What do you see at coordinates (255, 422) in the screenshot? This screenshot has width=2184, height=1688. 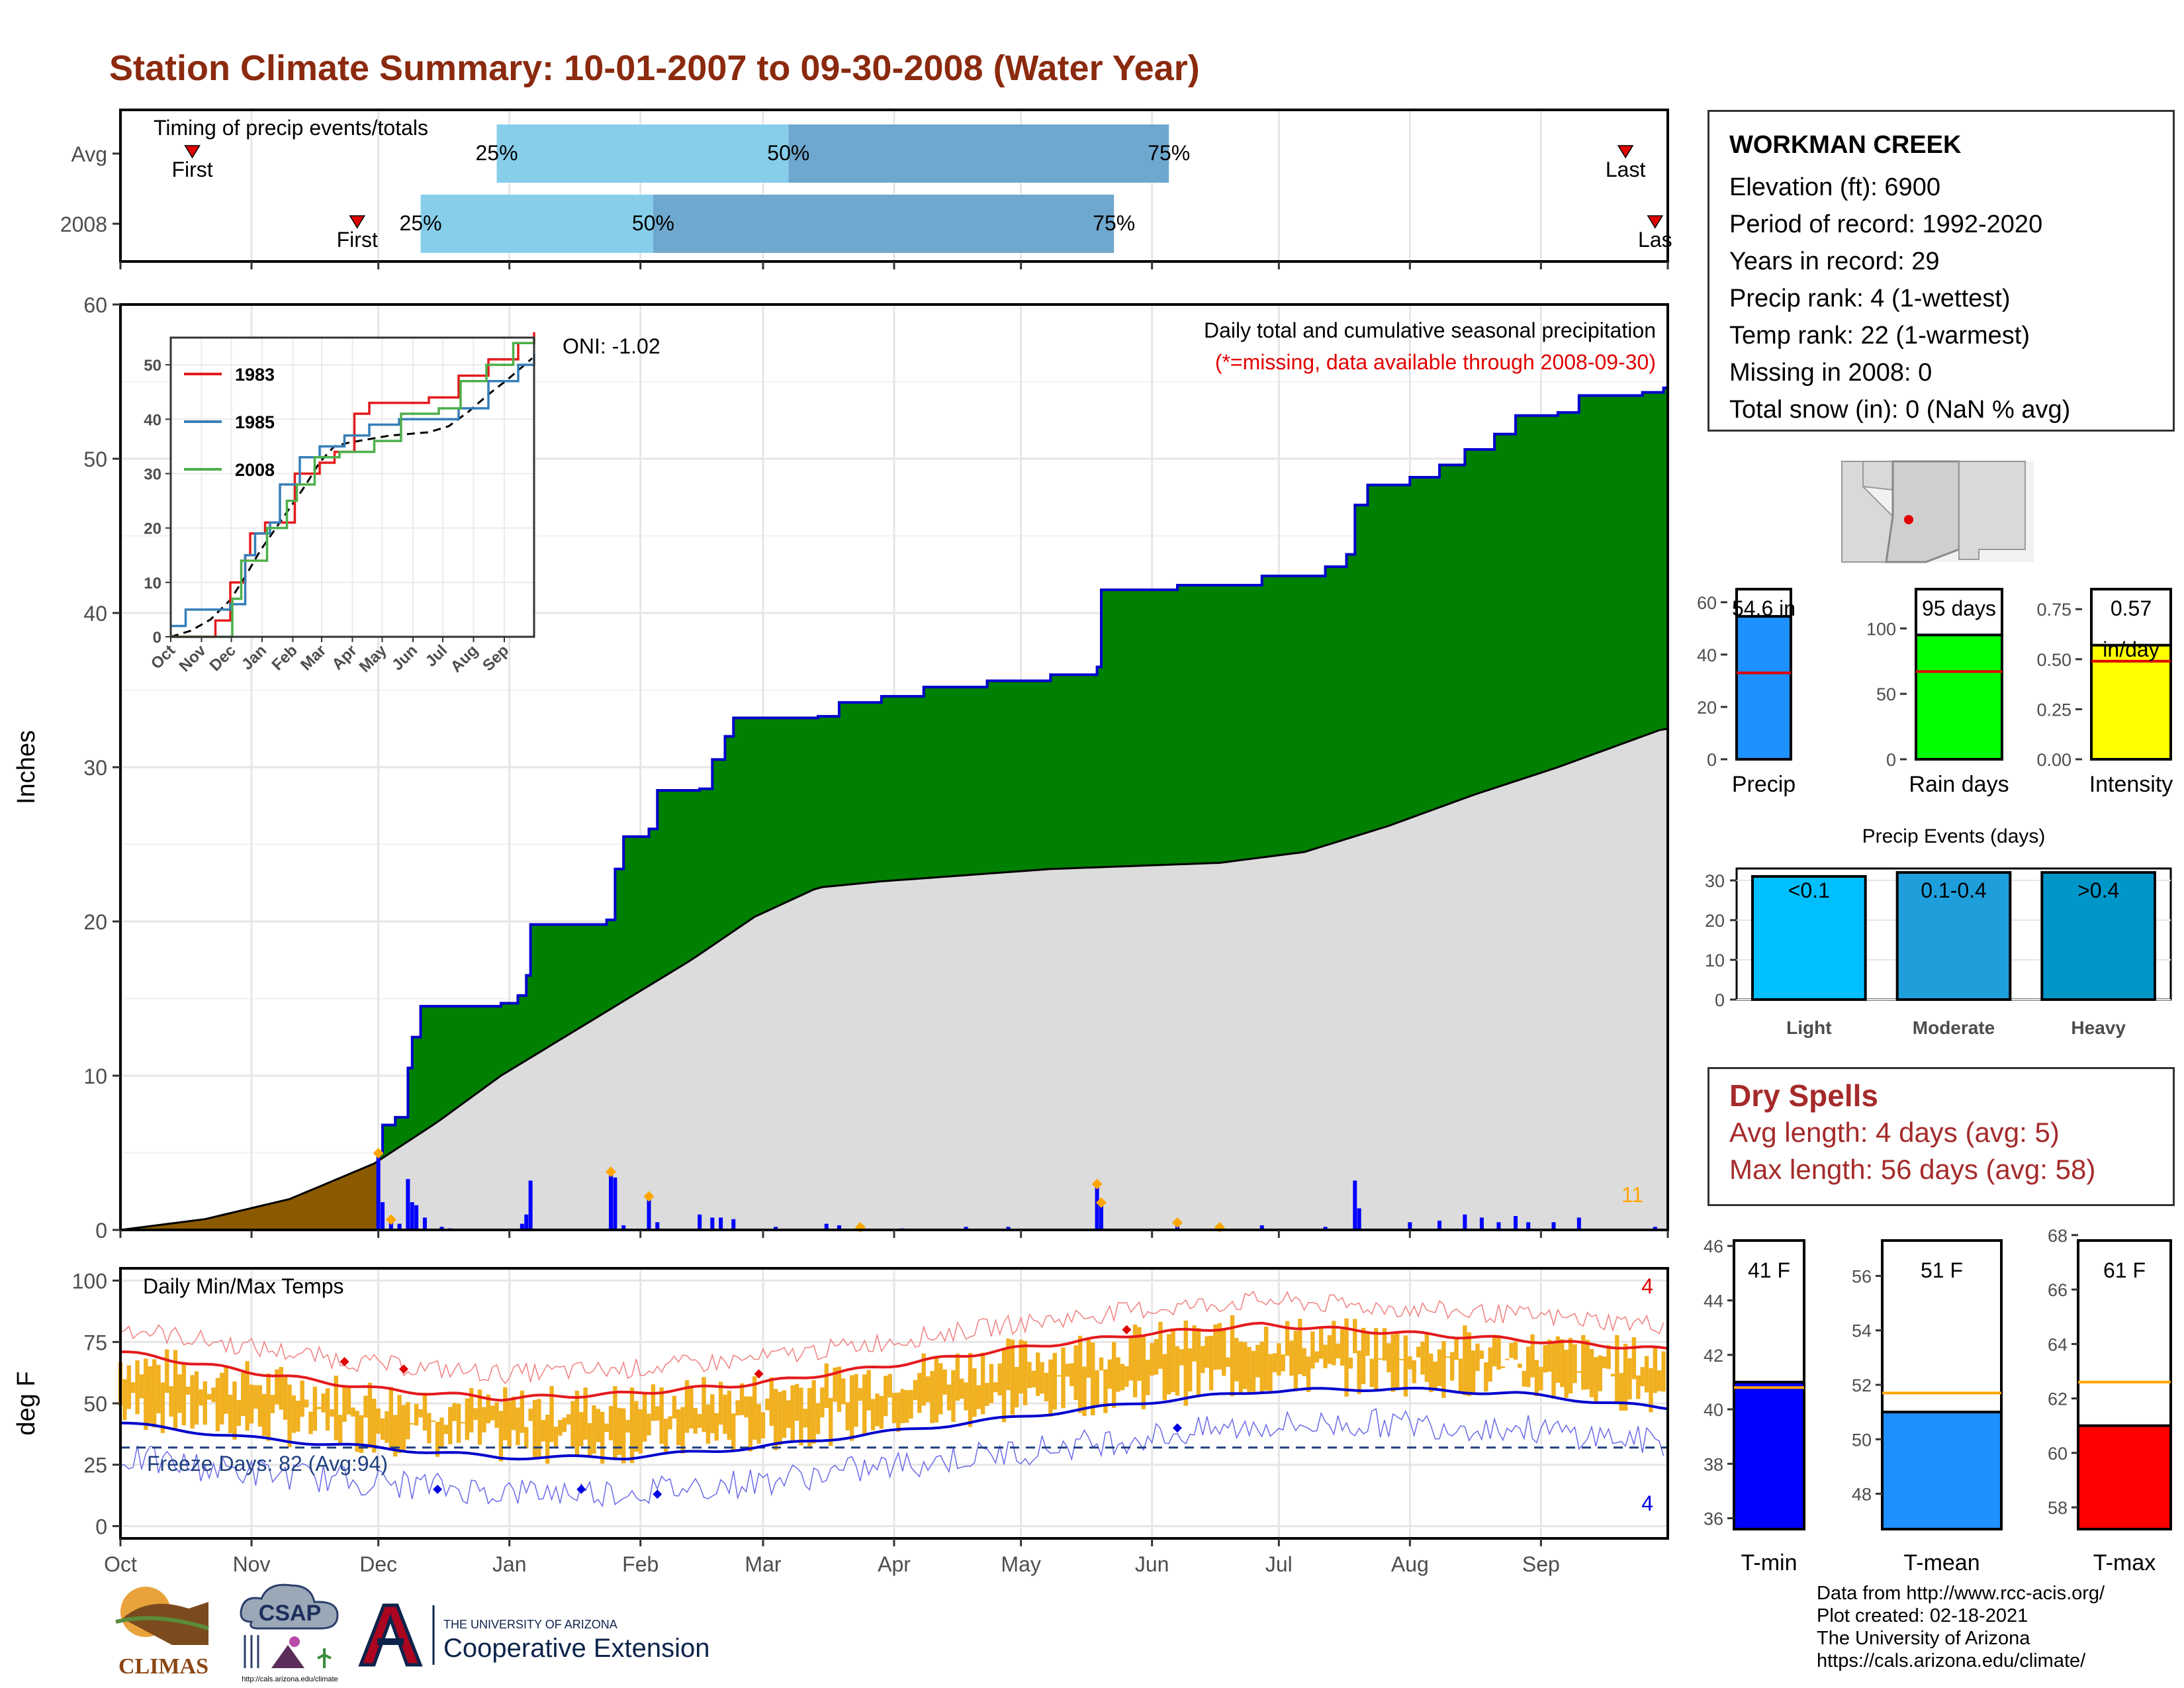 I see `inset-legend-label: 1985` at bounding box center [255, 422].